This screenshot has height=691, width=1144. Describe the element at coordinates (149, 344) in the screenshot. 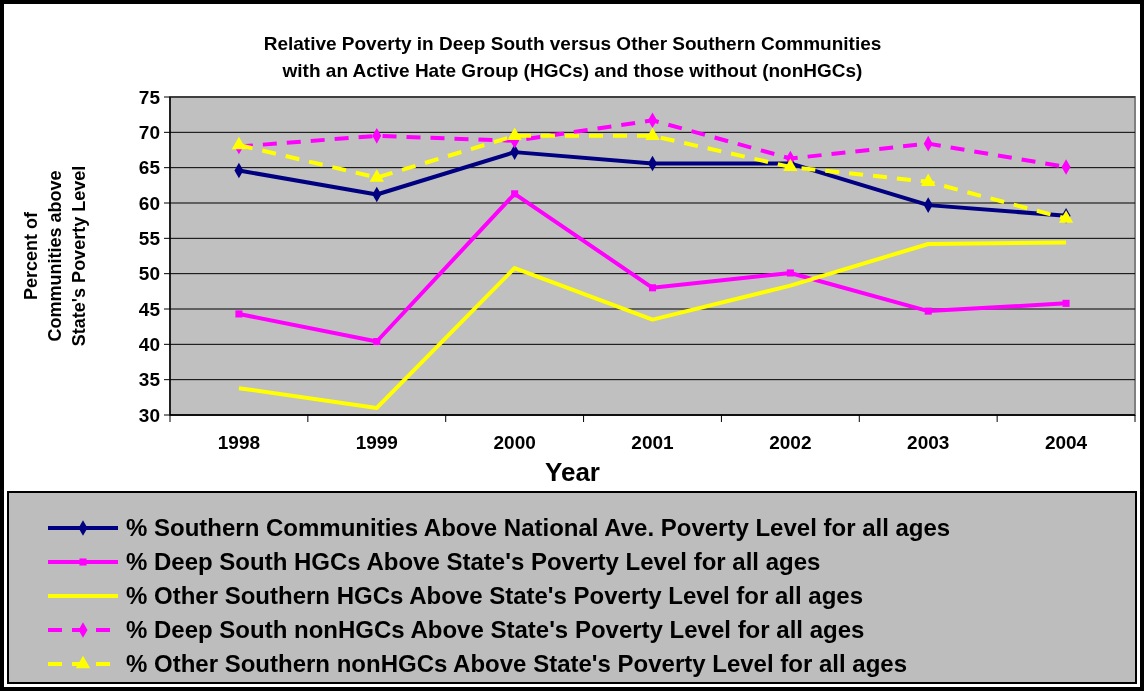

I see `y-tick-label: 40` at that location.